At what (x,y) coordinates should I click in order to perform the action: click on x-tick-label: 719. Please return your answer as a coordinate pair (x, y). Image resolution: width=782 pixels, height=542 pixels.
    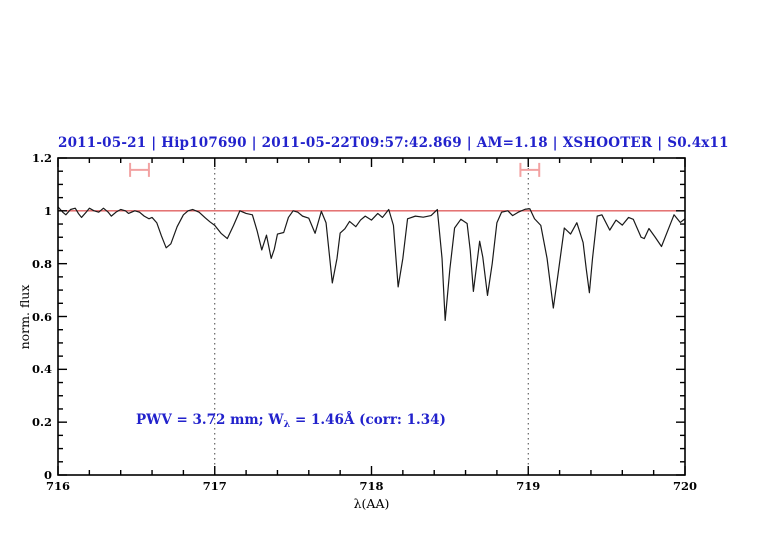
    Looking at the image, I should click on (528, 486).